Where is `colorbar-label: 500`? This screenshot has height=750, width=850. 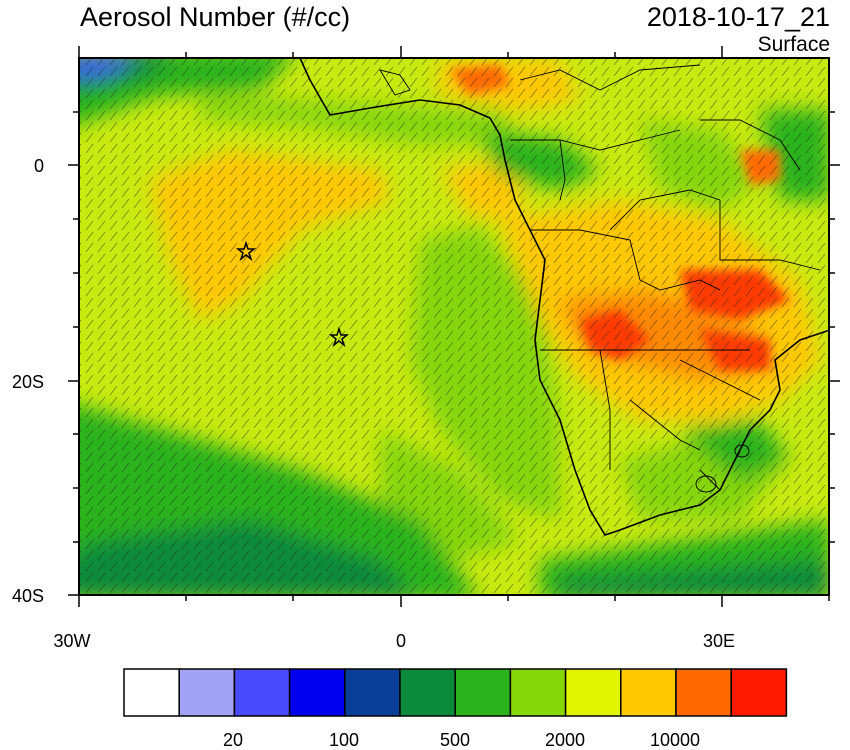
colorbar-label: 500 is located at coordinates (455, 740).